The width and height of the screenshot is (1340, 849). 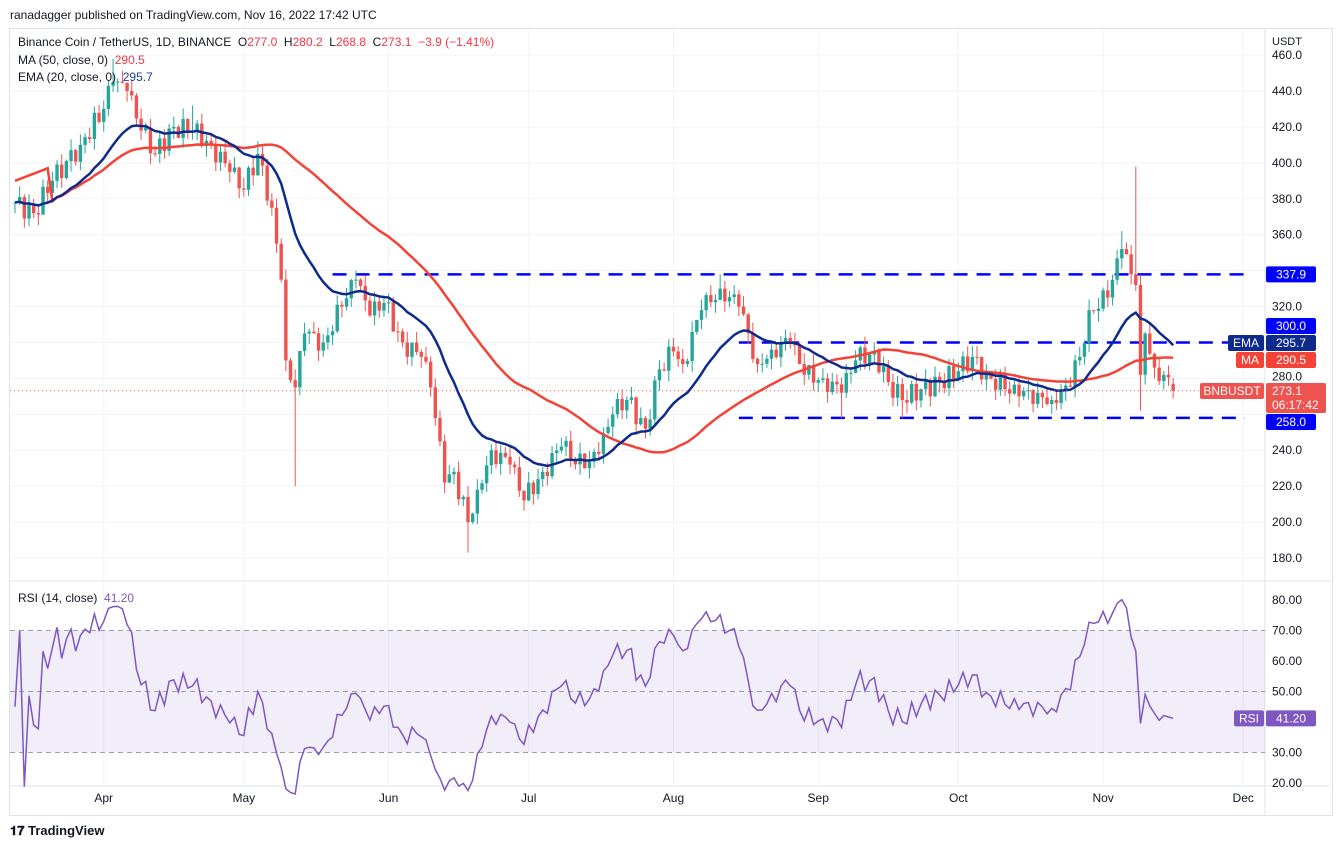 I want to click on footer-brand: TradingView, so click(x=66, y=830).